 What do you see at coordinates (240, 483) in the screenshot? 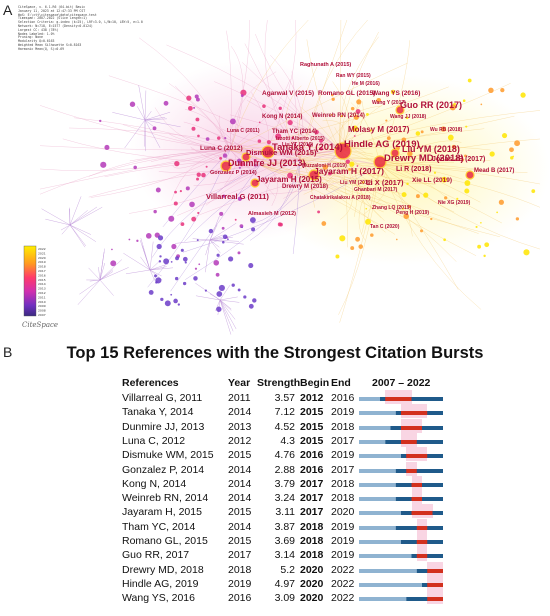
I see `year-cell: 2014` at bounding box center [240, 483].